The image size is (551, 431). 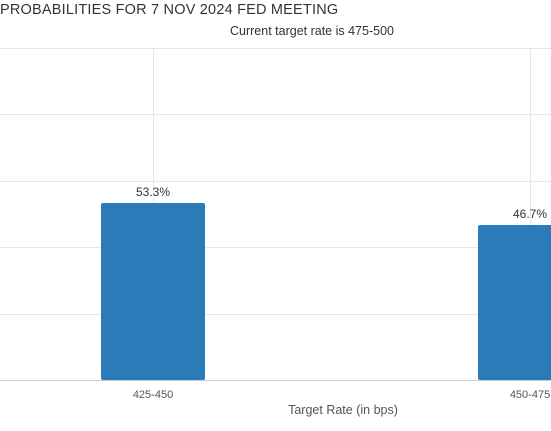 I want to click on x-tick-labels: 425-450 450-475, so click(x=341, y=395).